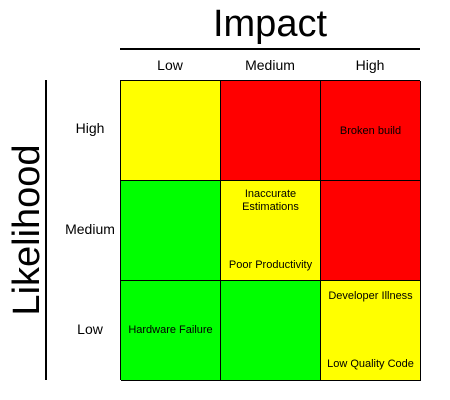 The height and width of the screenshot is (400, 450). What do you see at coordinates (270, 49) in the screenshot?
I see `impact-axis-line` at bounding box center [270, 49].